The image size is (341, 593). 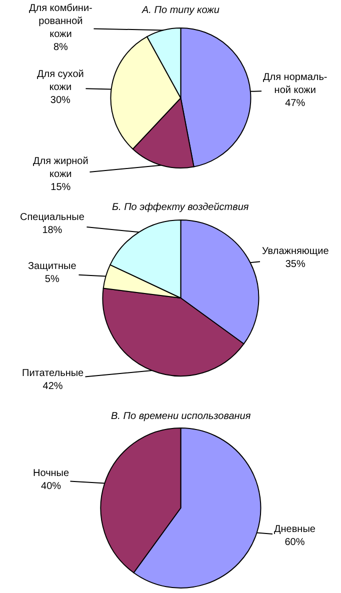 What do you see at coordinates (294, 542) in the screenshot?
I see `data-label: 60%` at bounding box center [294, 542].